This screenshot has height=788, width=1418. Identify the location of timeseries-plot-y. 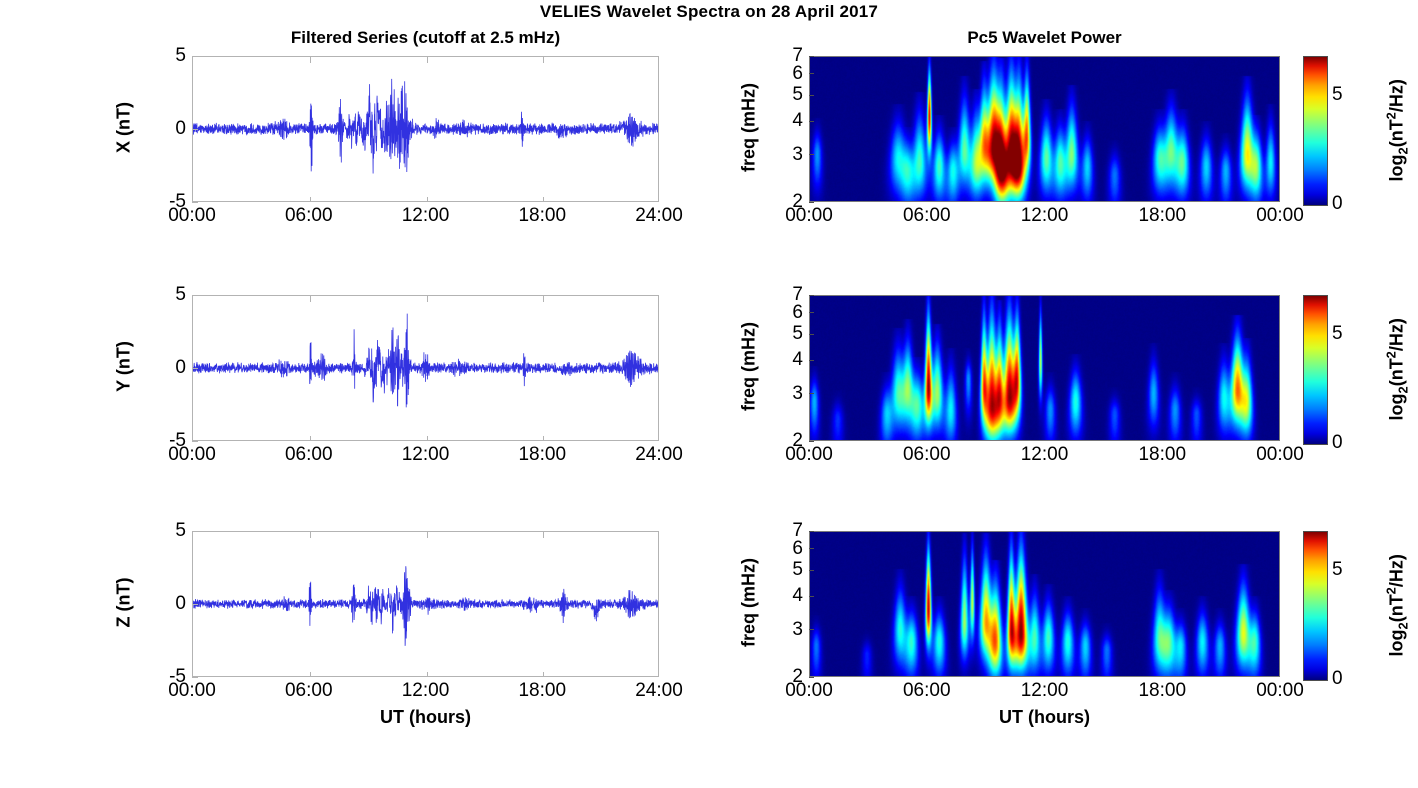
(425, 368).